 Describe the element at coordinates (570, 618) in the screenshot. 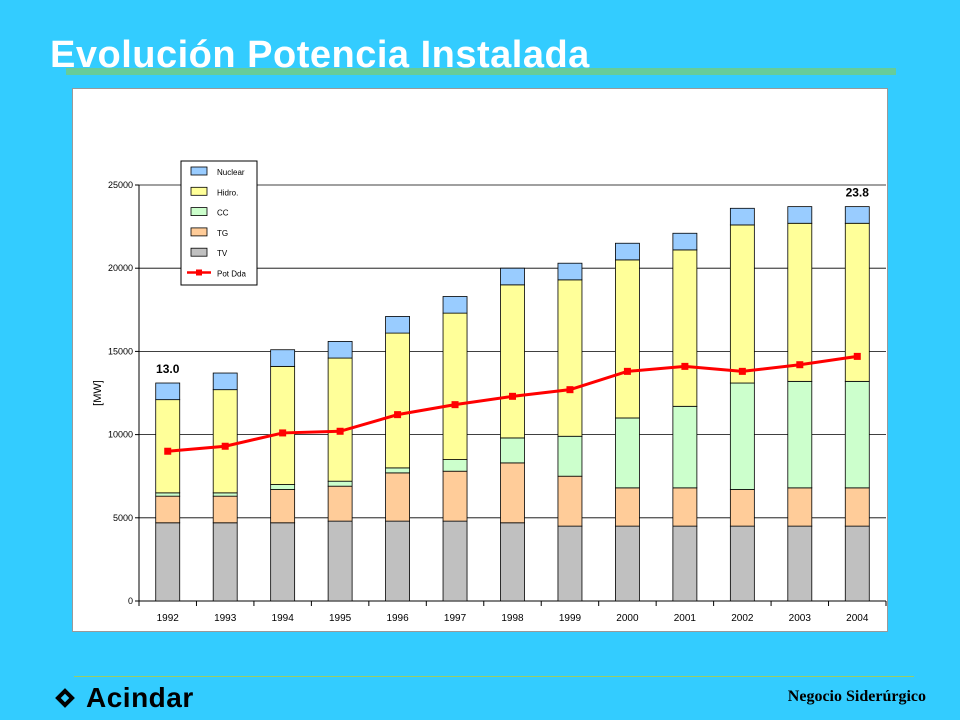

I see `x-tick-label-1999: 1999` at that location.